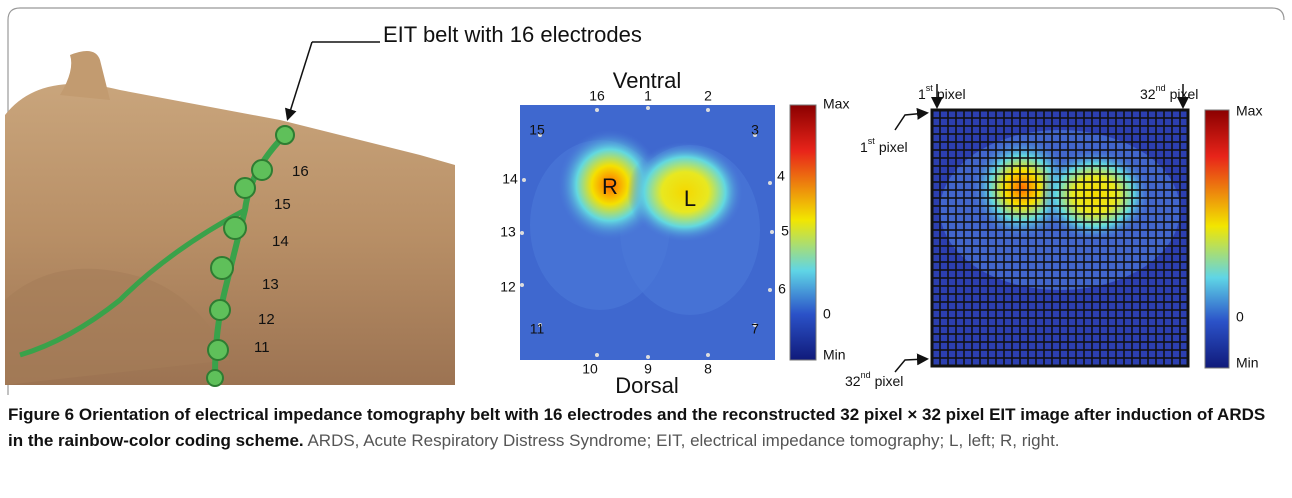  Describe the element at coordinates (647, 80) in the screenshot. I see `ventral-label: Ventral` at that location.